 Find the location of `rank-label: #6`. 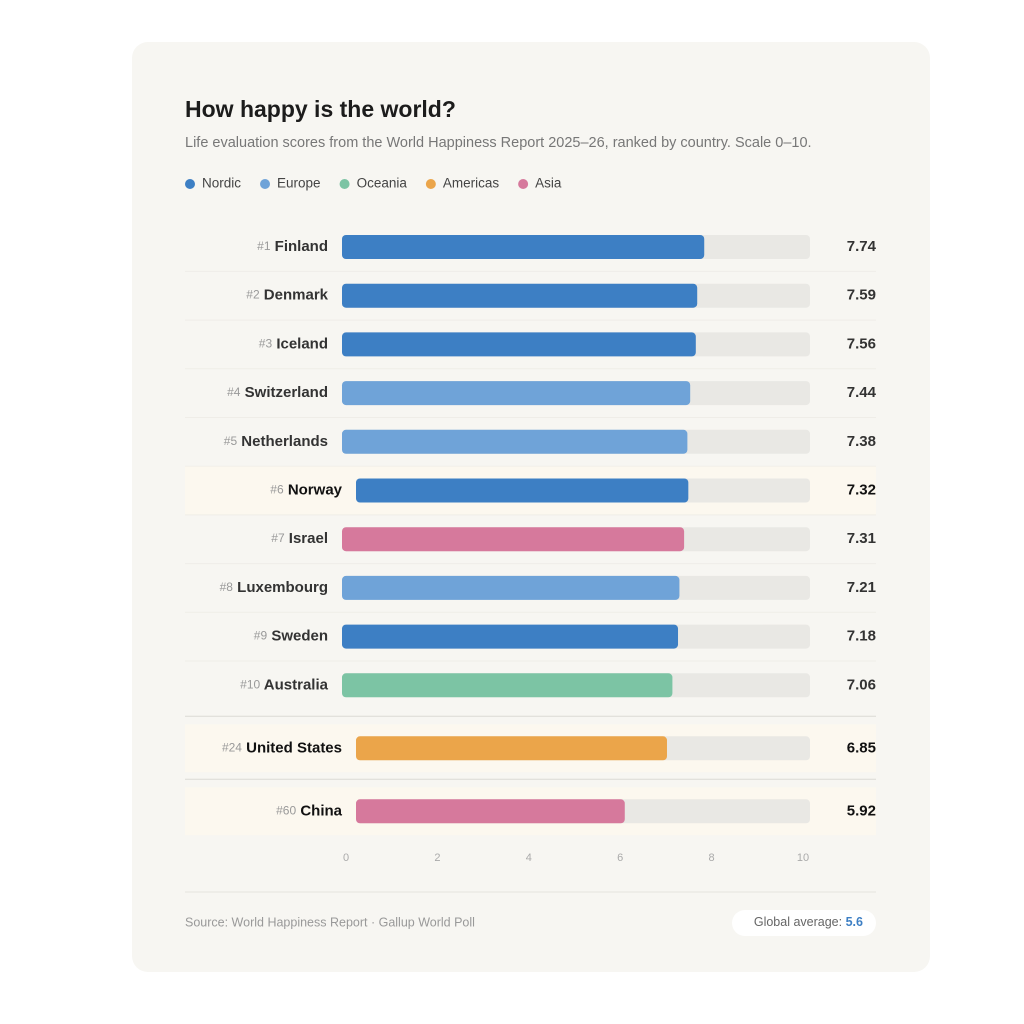

rank-label: #6 is located at coordinates (277, 490).